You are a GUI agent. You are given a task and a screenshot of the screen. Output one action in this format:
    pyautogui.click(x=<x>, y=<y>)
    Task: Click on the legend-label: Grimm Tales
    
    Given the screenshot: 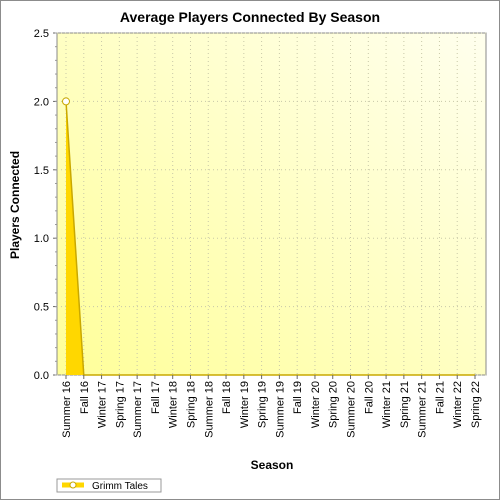 What is the action you would take?
    pyautogui.click(x=120, y=486)
    